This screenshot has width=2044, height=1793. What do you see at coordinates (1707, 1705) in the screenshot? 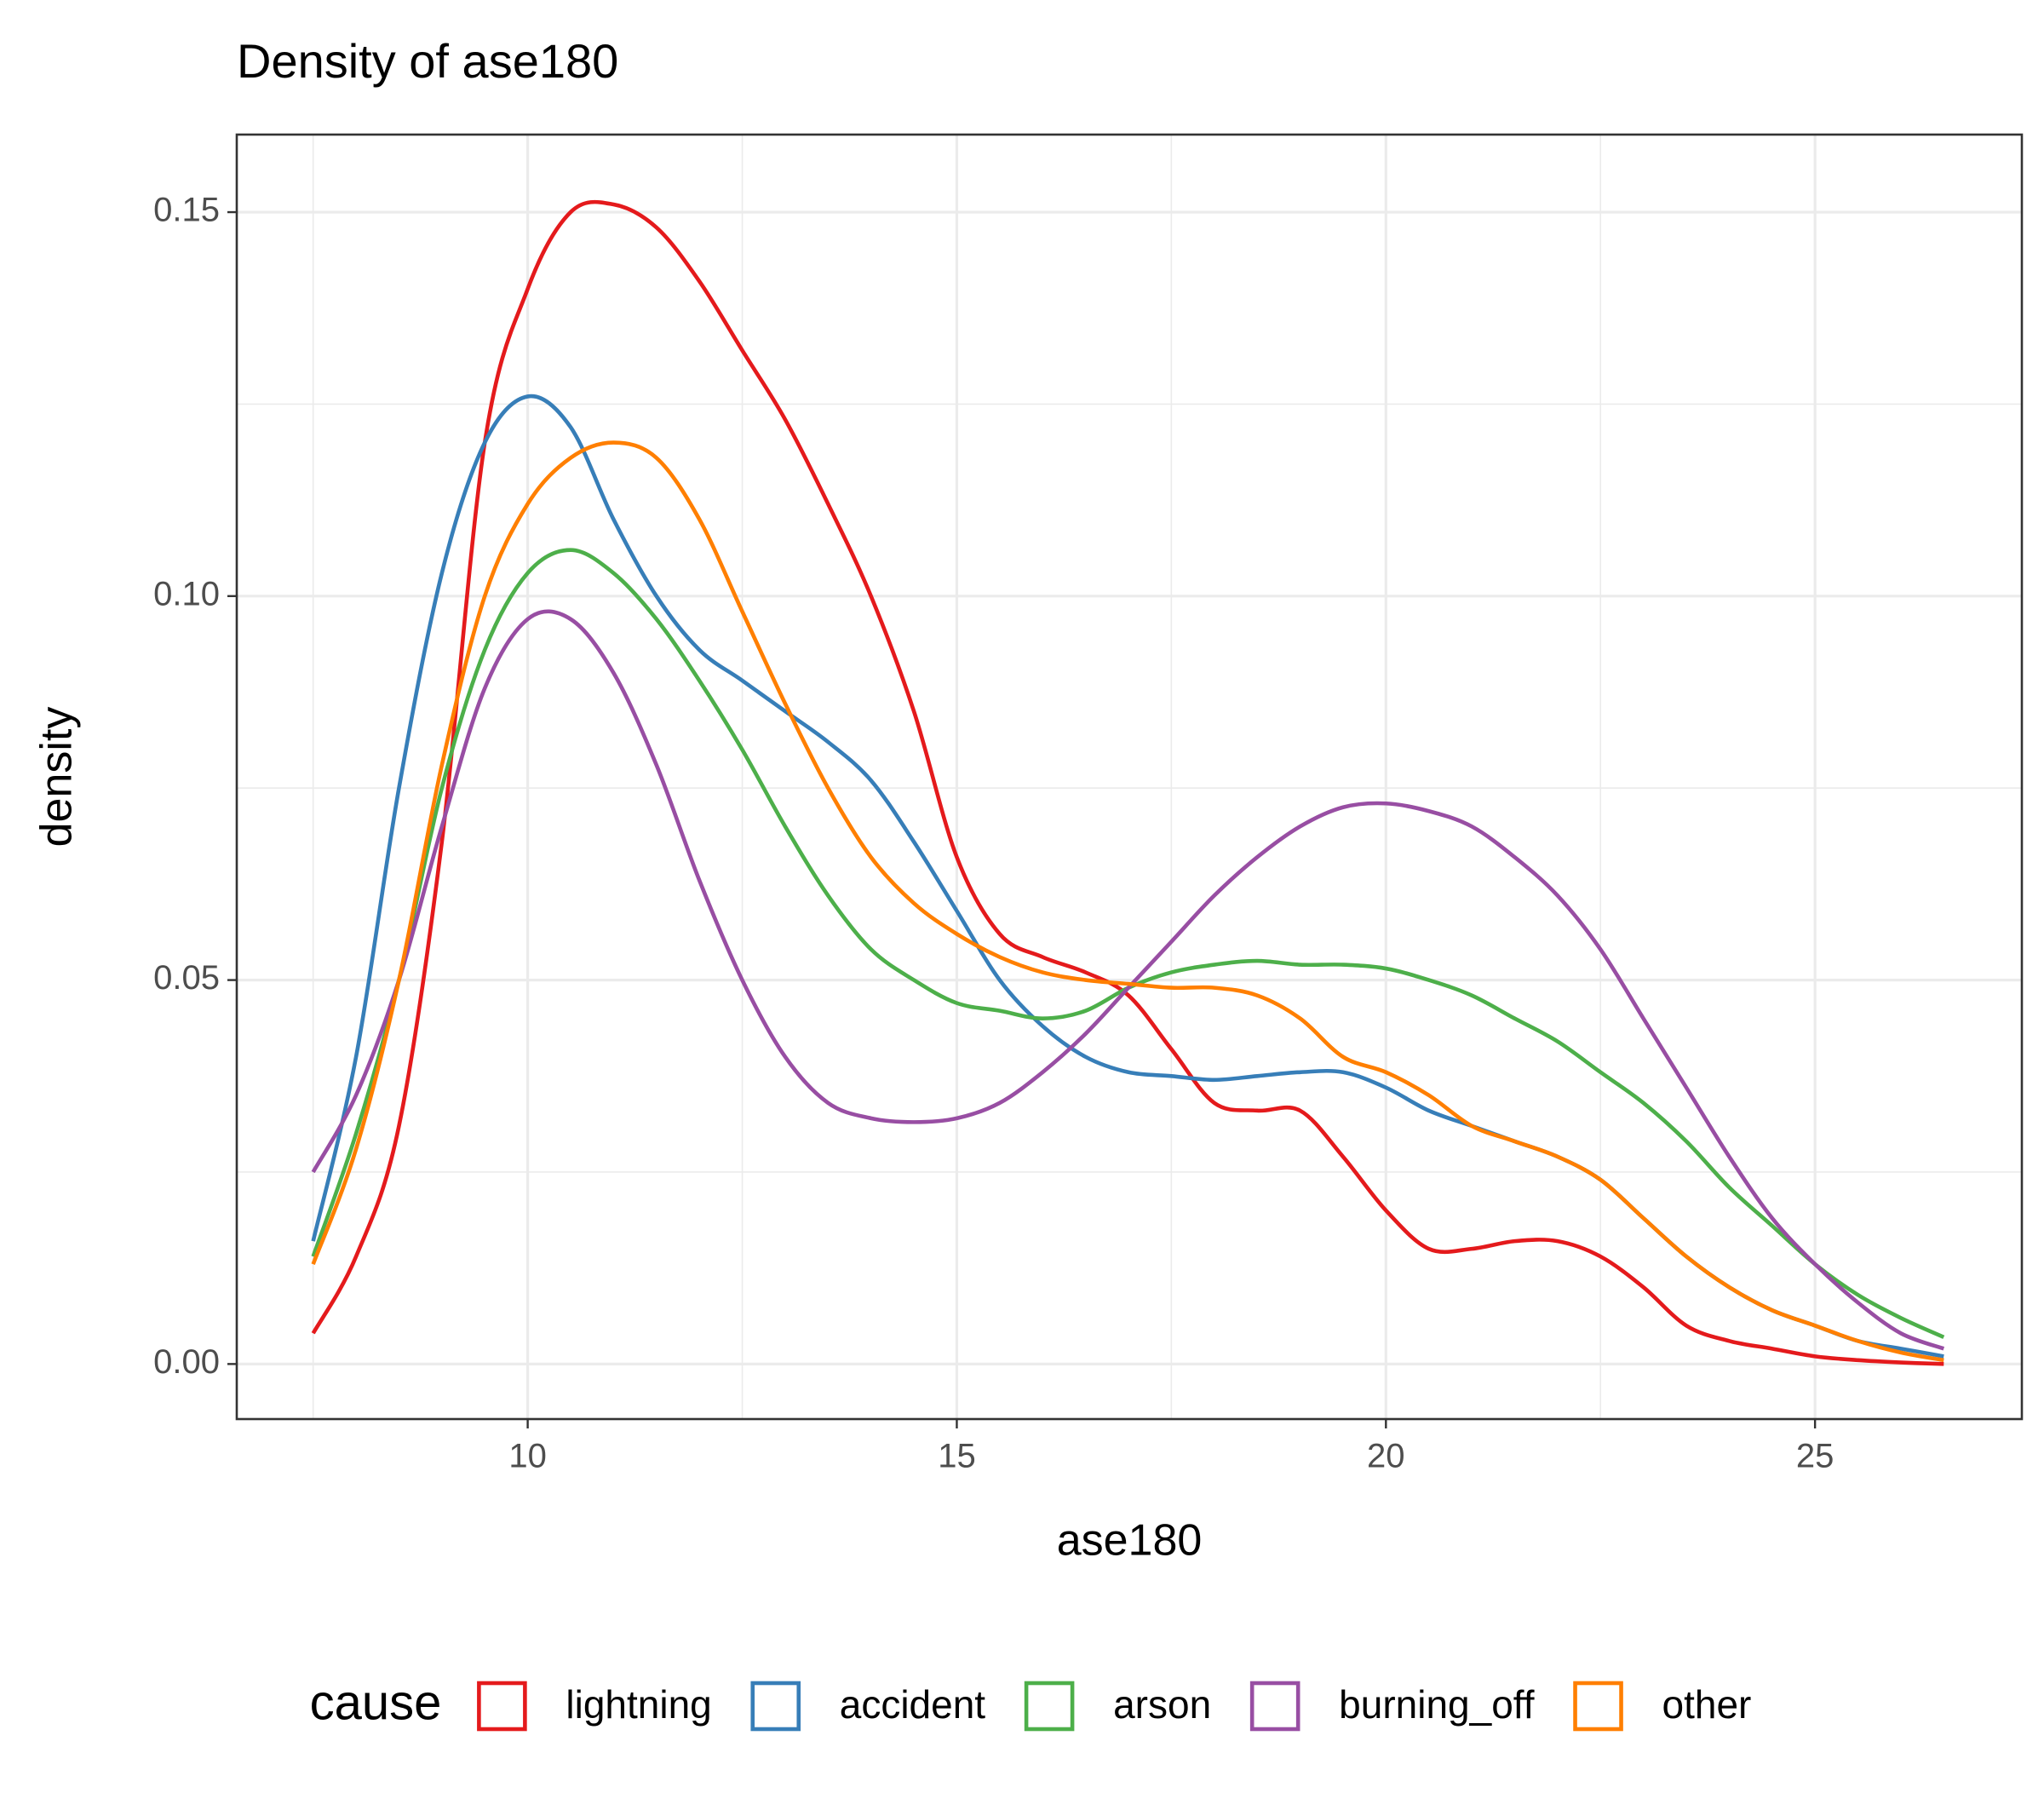
I see `legend-label: other` at bounding box center [1707, 1705].